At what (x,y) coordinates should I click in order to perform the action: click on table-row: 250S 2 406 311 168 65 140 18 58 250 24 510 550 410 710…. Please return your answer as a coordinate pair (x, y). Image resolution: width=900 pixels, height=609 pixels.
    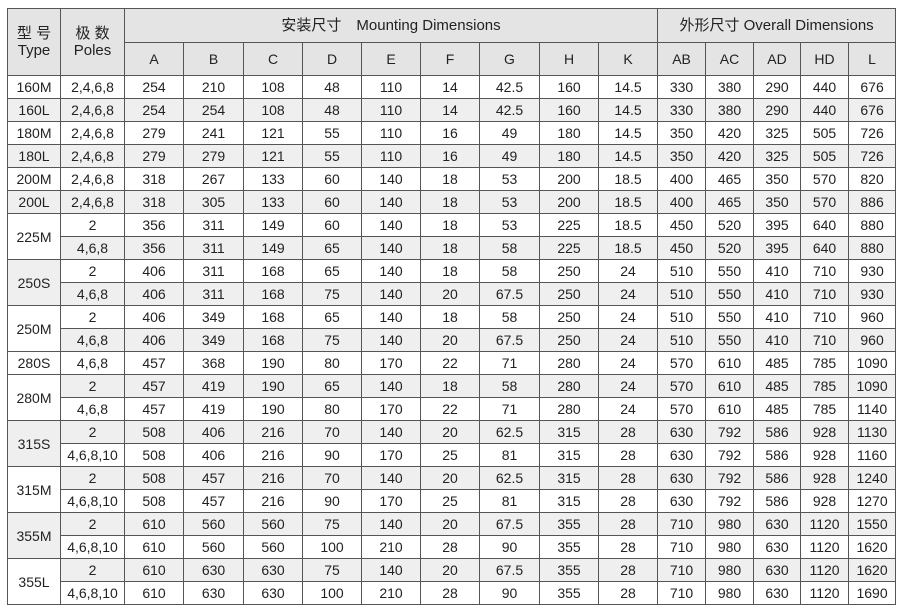
    Looking at the image, I should click on (452, 282).